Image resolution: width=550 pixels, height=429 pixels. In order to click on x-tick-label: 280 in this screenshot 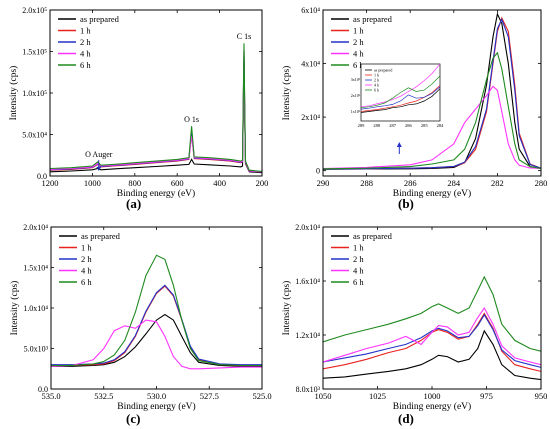, I will do `click(541, 183)`.